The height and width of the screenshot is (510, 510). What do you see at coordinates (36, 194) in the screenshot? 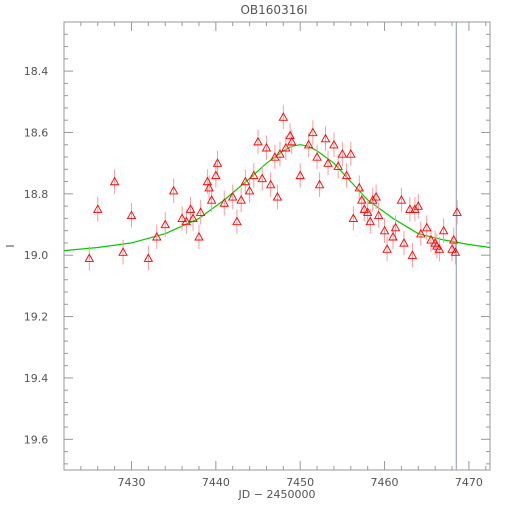
I see `y-tick-label: 18.8` at bounding box center [36, 194].